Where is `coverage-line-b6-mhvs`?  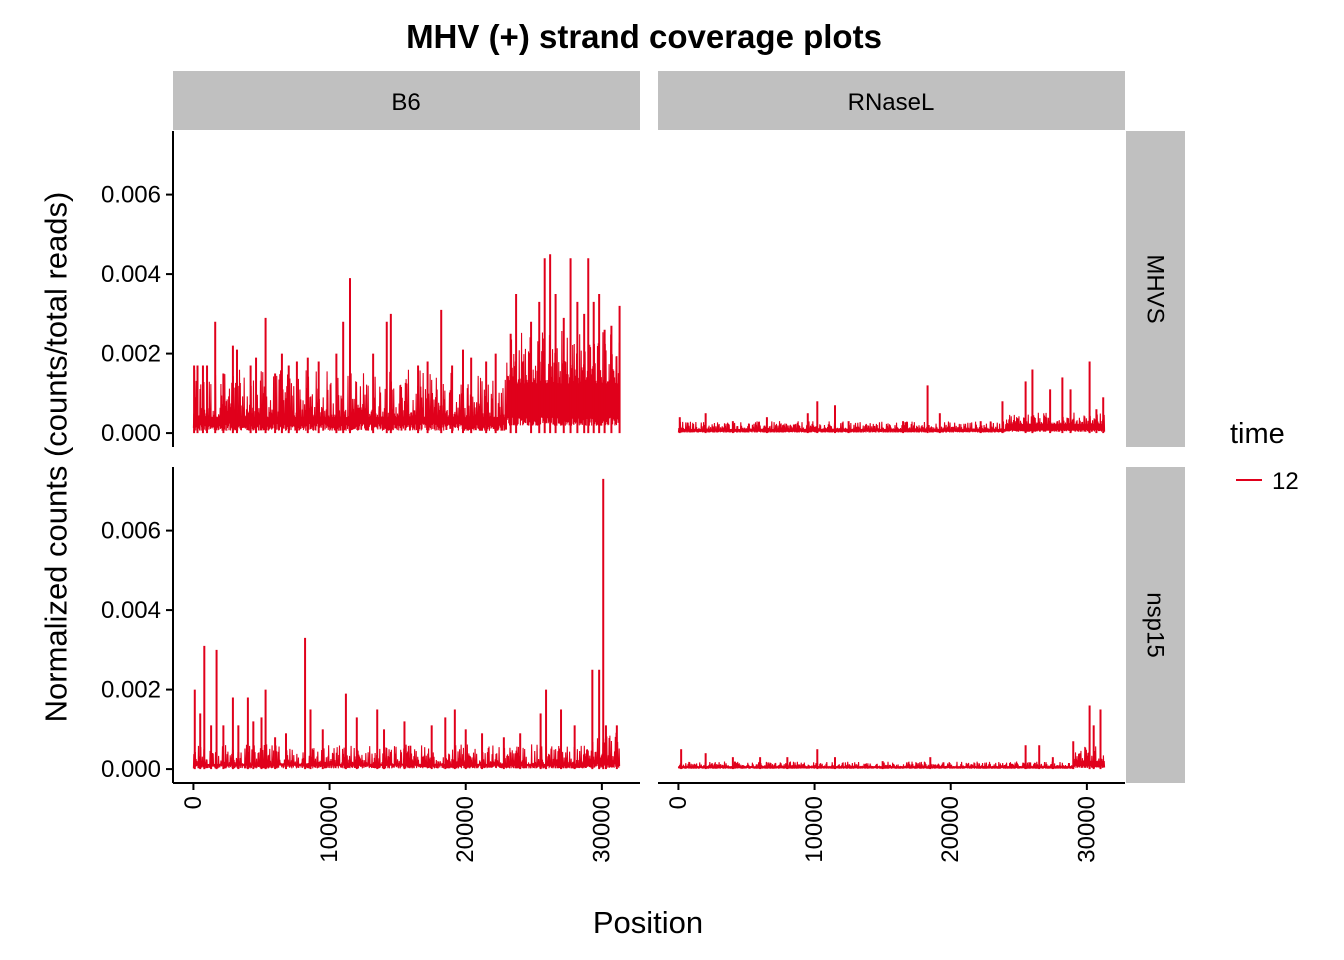 coverage-line-b6-mhvs is located at coordinates (406, 381).